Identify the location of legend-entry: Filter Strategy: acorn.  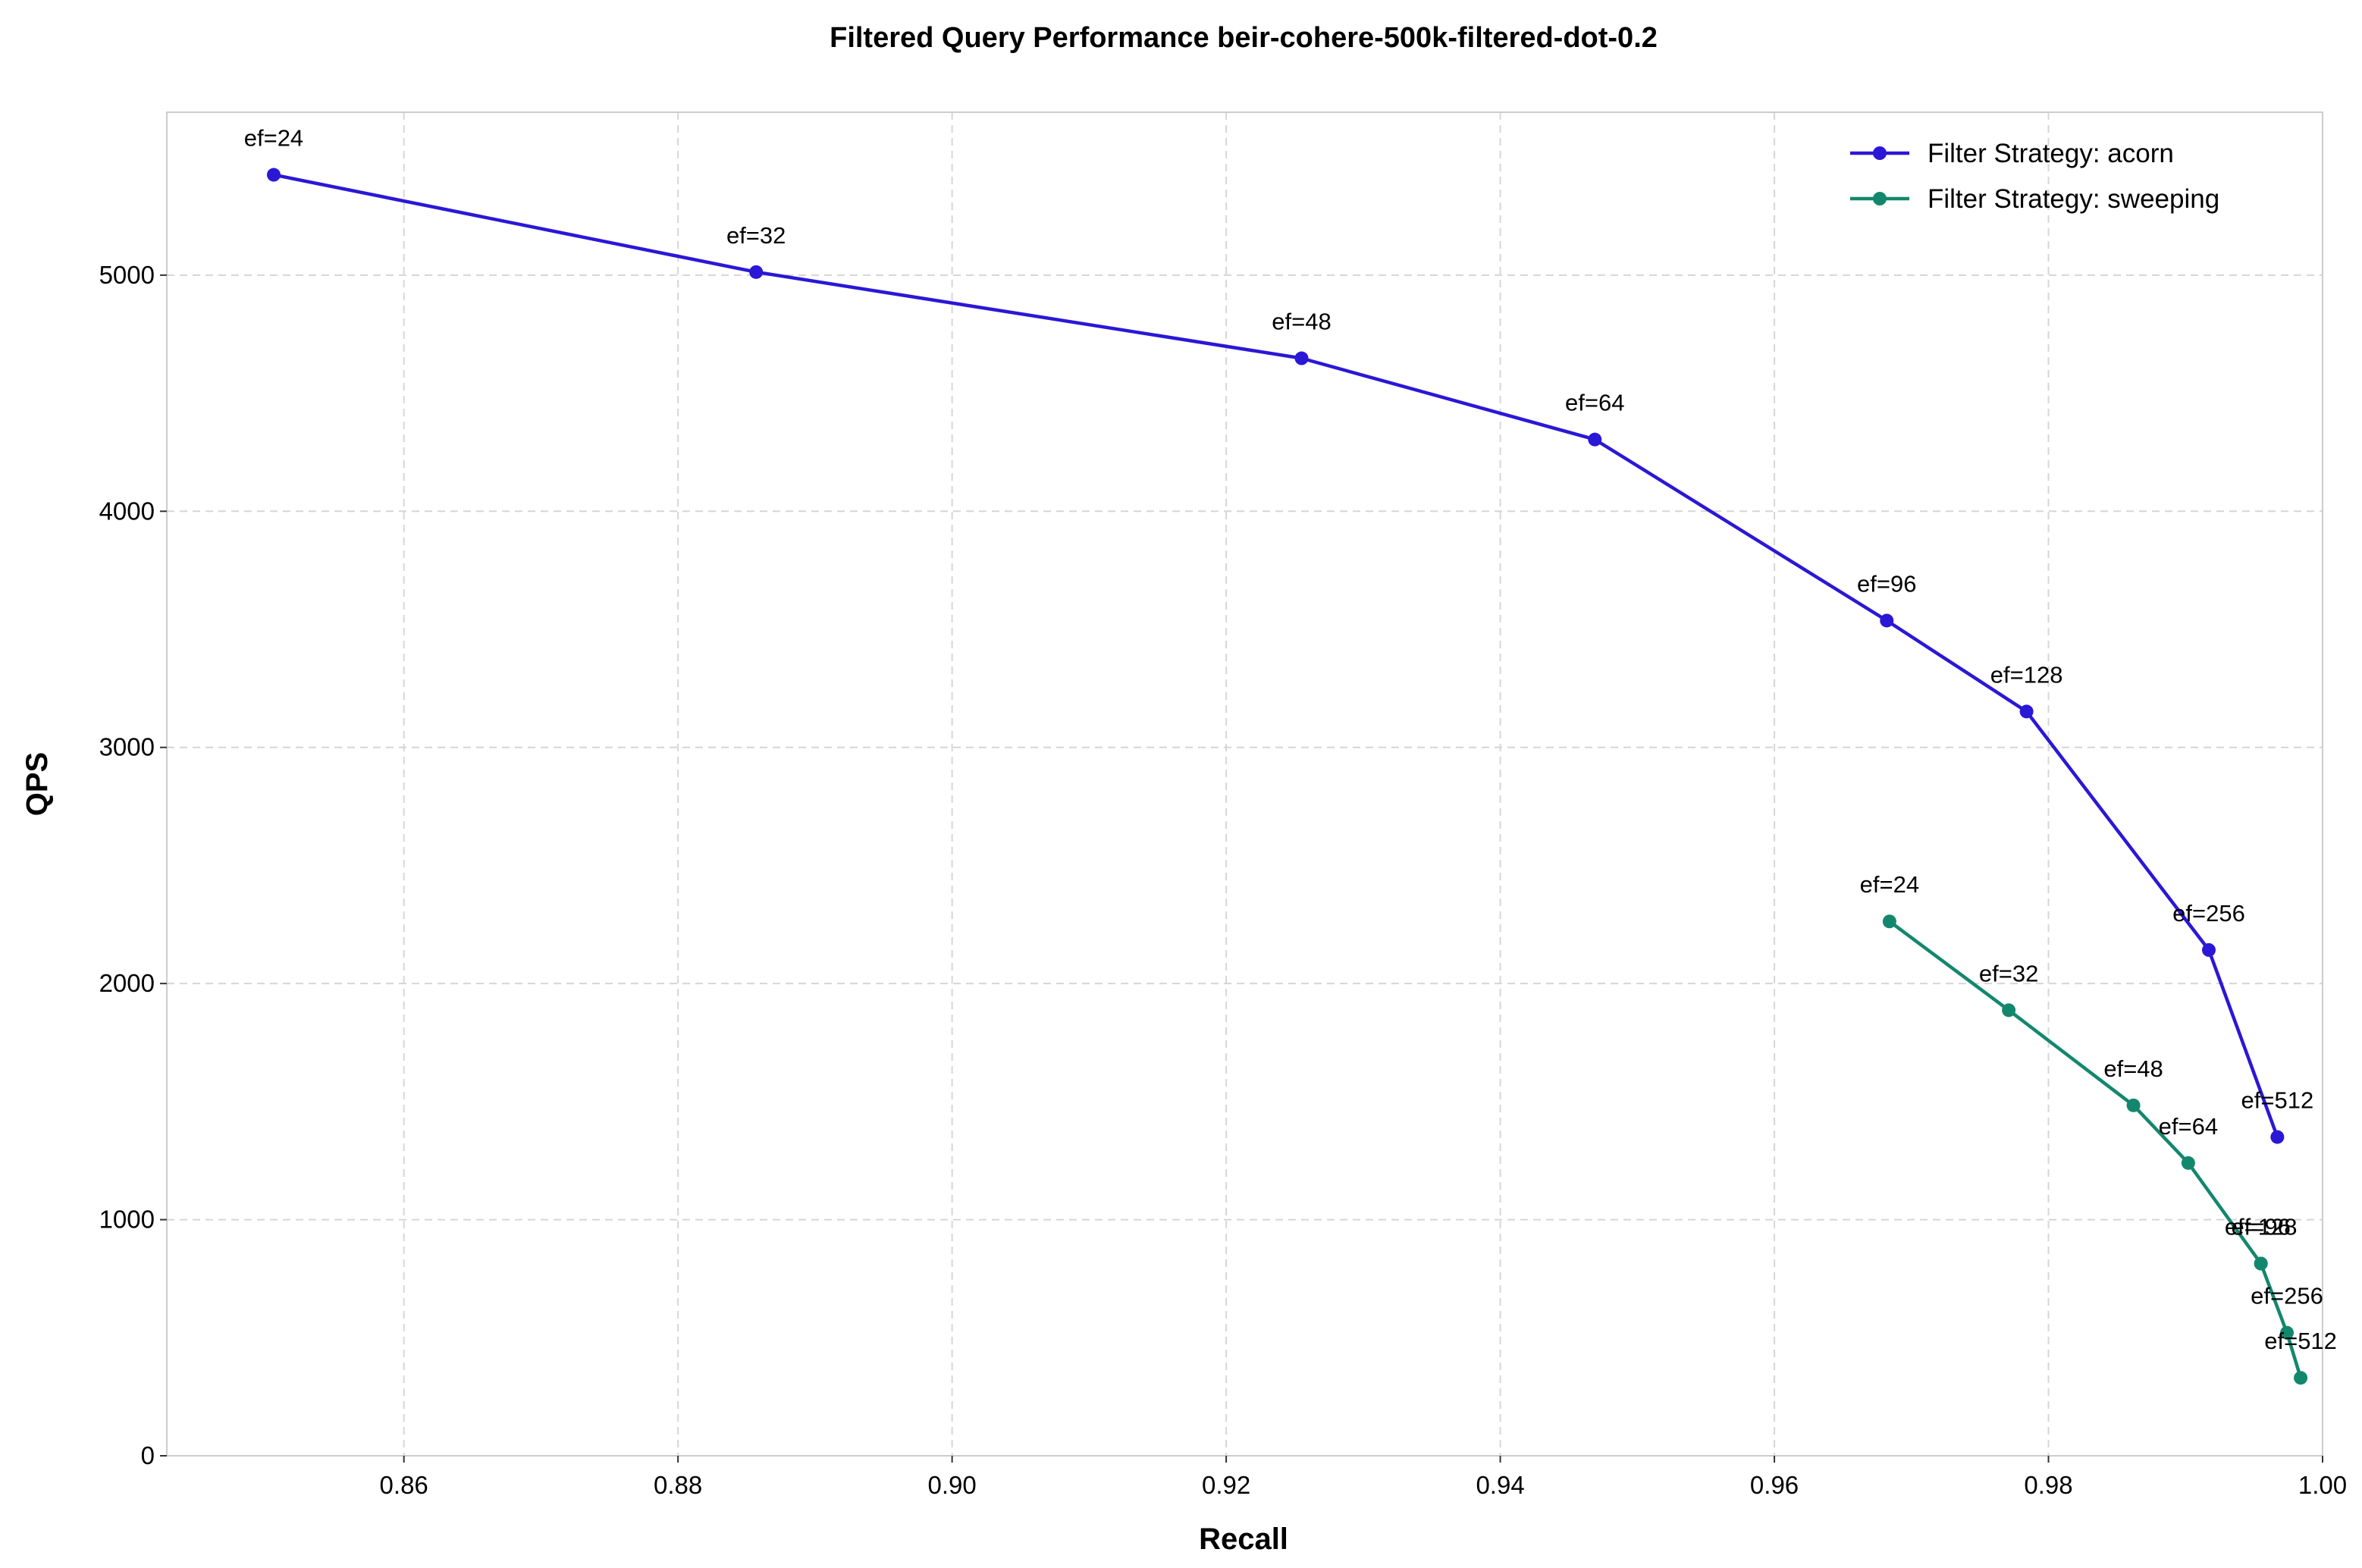
(2012, 154).